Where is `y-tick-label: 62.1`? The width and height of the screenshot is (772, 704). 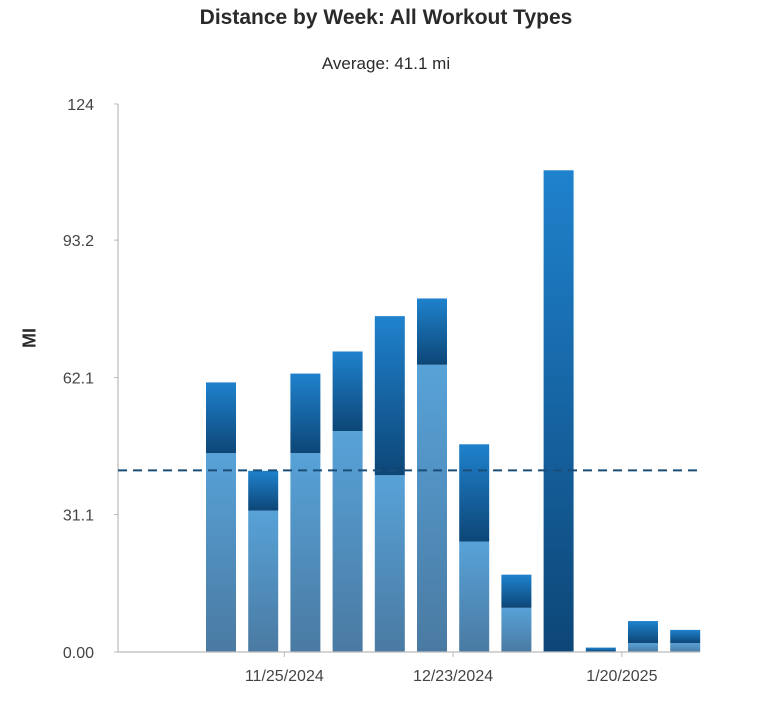 y-tick-label: 62.1 is located at coordinates (78, 379).